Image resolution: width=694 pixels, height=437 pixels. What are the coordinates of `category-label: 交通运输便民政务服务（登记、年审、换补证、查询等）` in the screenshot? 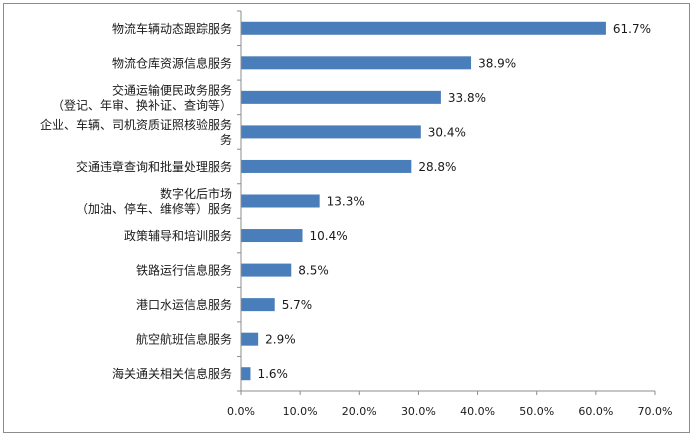 It's located at (142, 97).